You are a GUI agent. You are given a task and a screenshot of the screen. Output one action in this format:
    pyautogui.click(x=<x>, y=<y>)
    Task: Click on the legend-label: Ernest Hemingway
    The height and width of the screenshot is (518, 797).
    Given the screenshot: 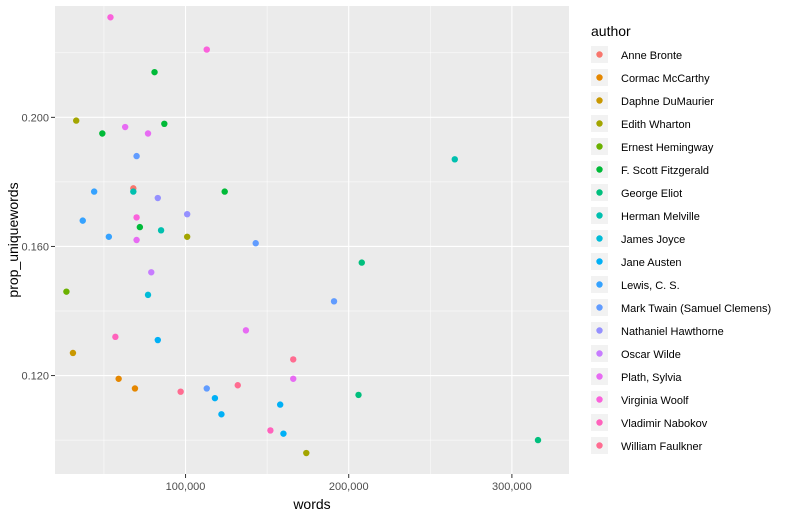 What is the action you would take?
    pyautogui.click(x=667, y=148)
    